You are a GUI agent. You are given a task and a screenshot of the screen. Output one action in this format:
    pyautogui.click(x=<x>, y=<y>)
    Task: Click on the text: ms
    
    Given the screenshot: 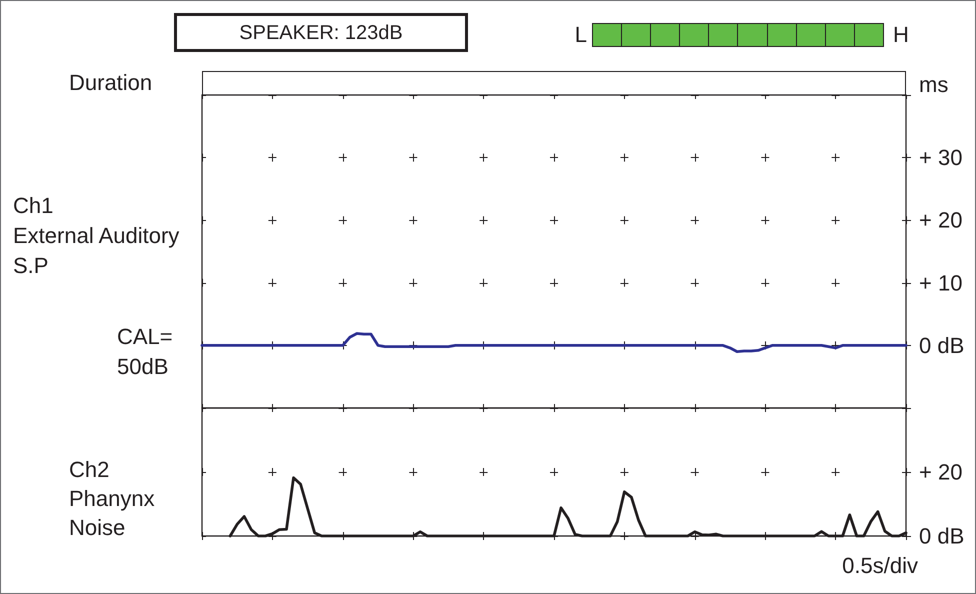 What is the action you would take?
    pyautogui.click(x=933, y=85)
    